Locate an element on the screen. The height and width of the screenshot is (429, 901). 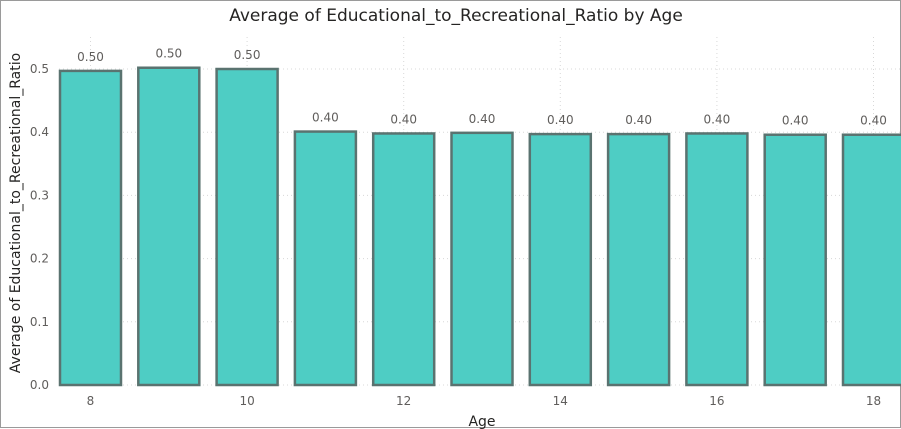
y-tick-label: 0.0 is located at coordinates (39, 385).